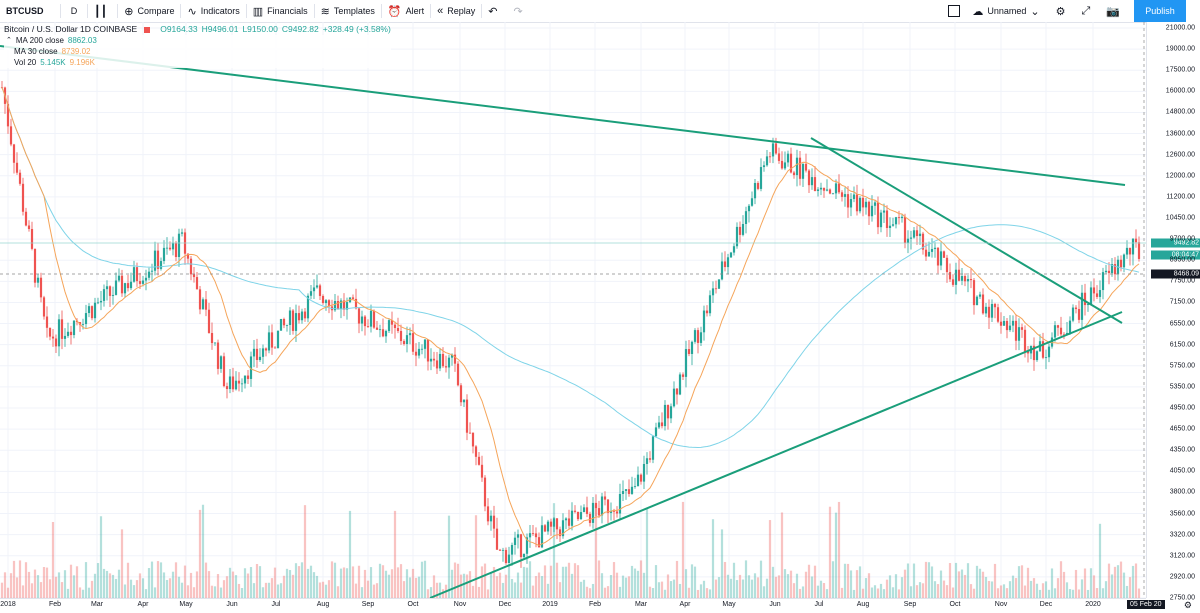 Image resolution: width=1200 pixels, height=613 pixels. I want to click on snapshot-button: 📷, so click(1115, 11).